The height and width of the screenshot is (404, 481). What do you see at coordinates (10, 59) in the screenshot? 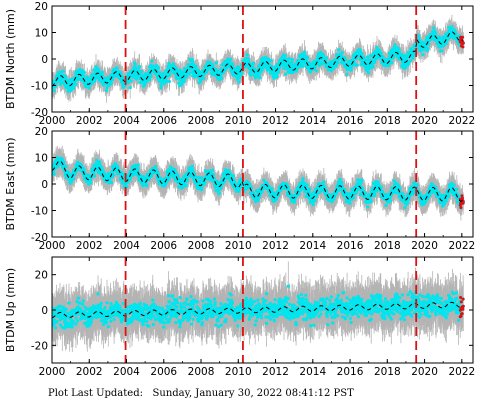
I see `y-axis-title: BTDM North (mm)` at bounding box center [10, 59].